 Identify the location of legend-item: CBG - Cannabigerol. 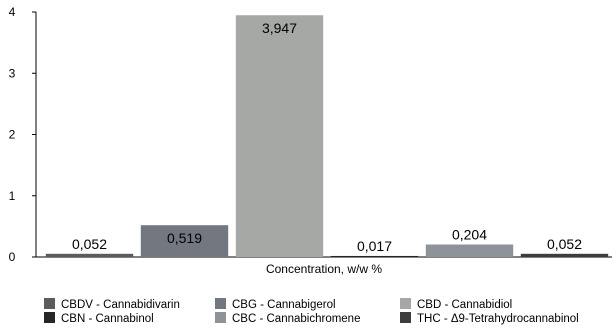
(275, 304).